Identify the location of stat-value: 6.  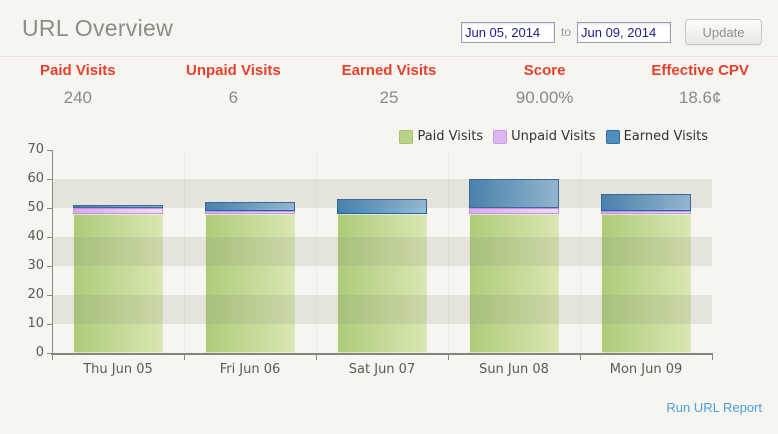
(233, 97).